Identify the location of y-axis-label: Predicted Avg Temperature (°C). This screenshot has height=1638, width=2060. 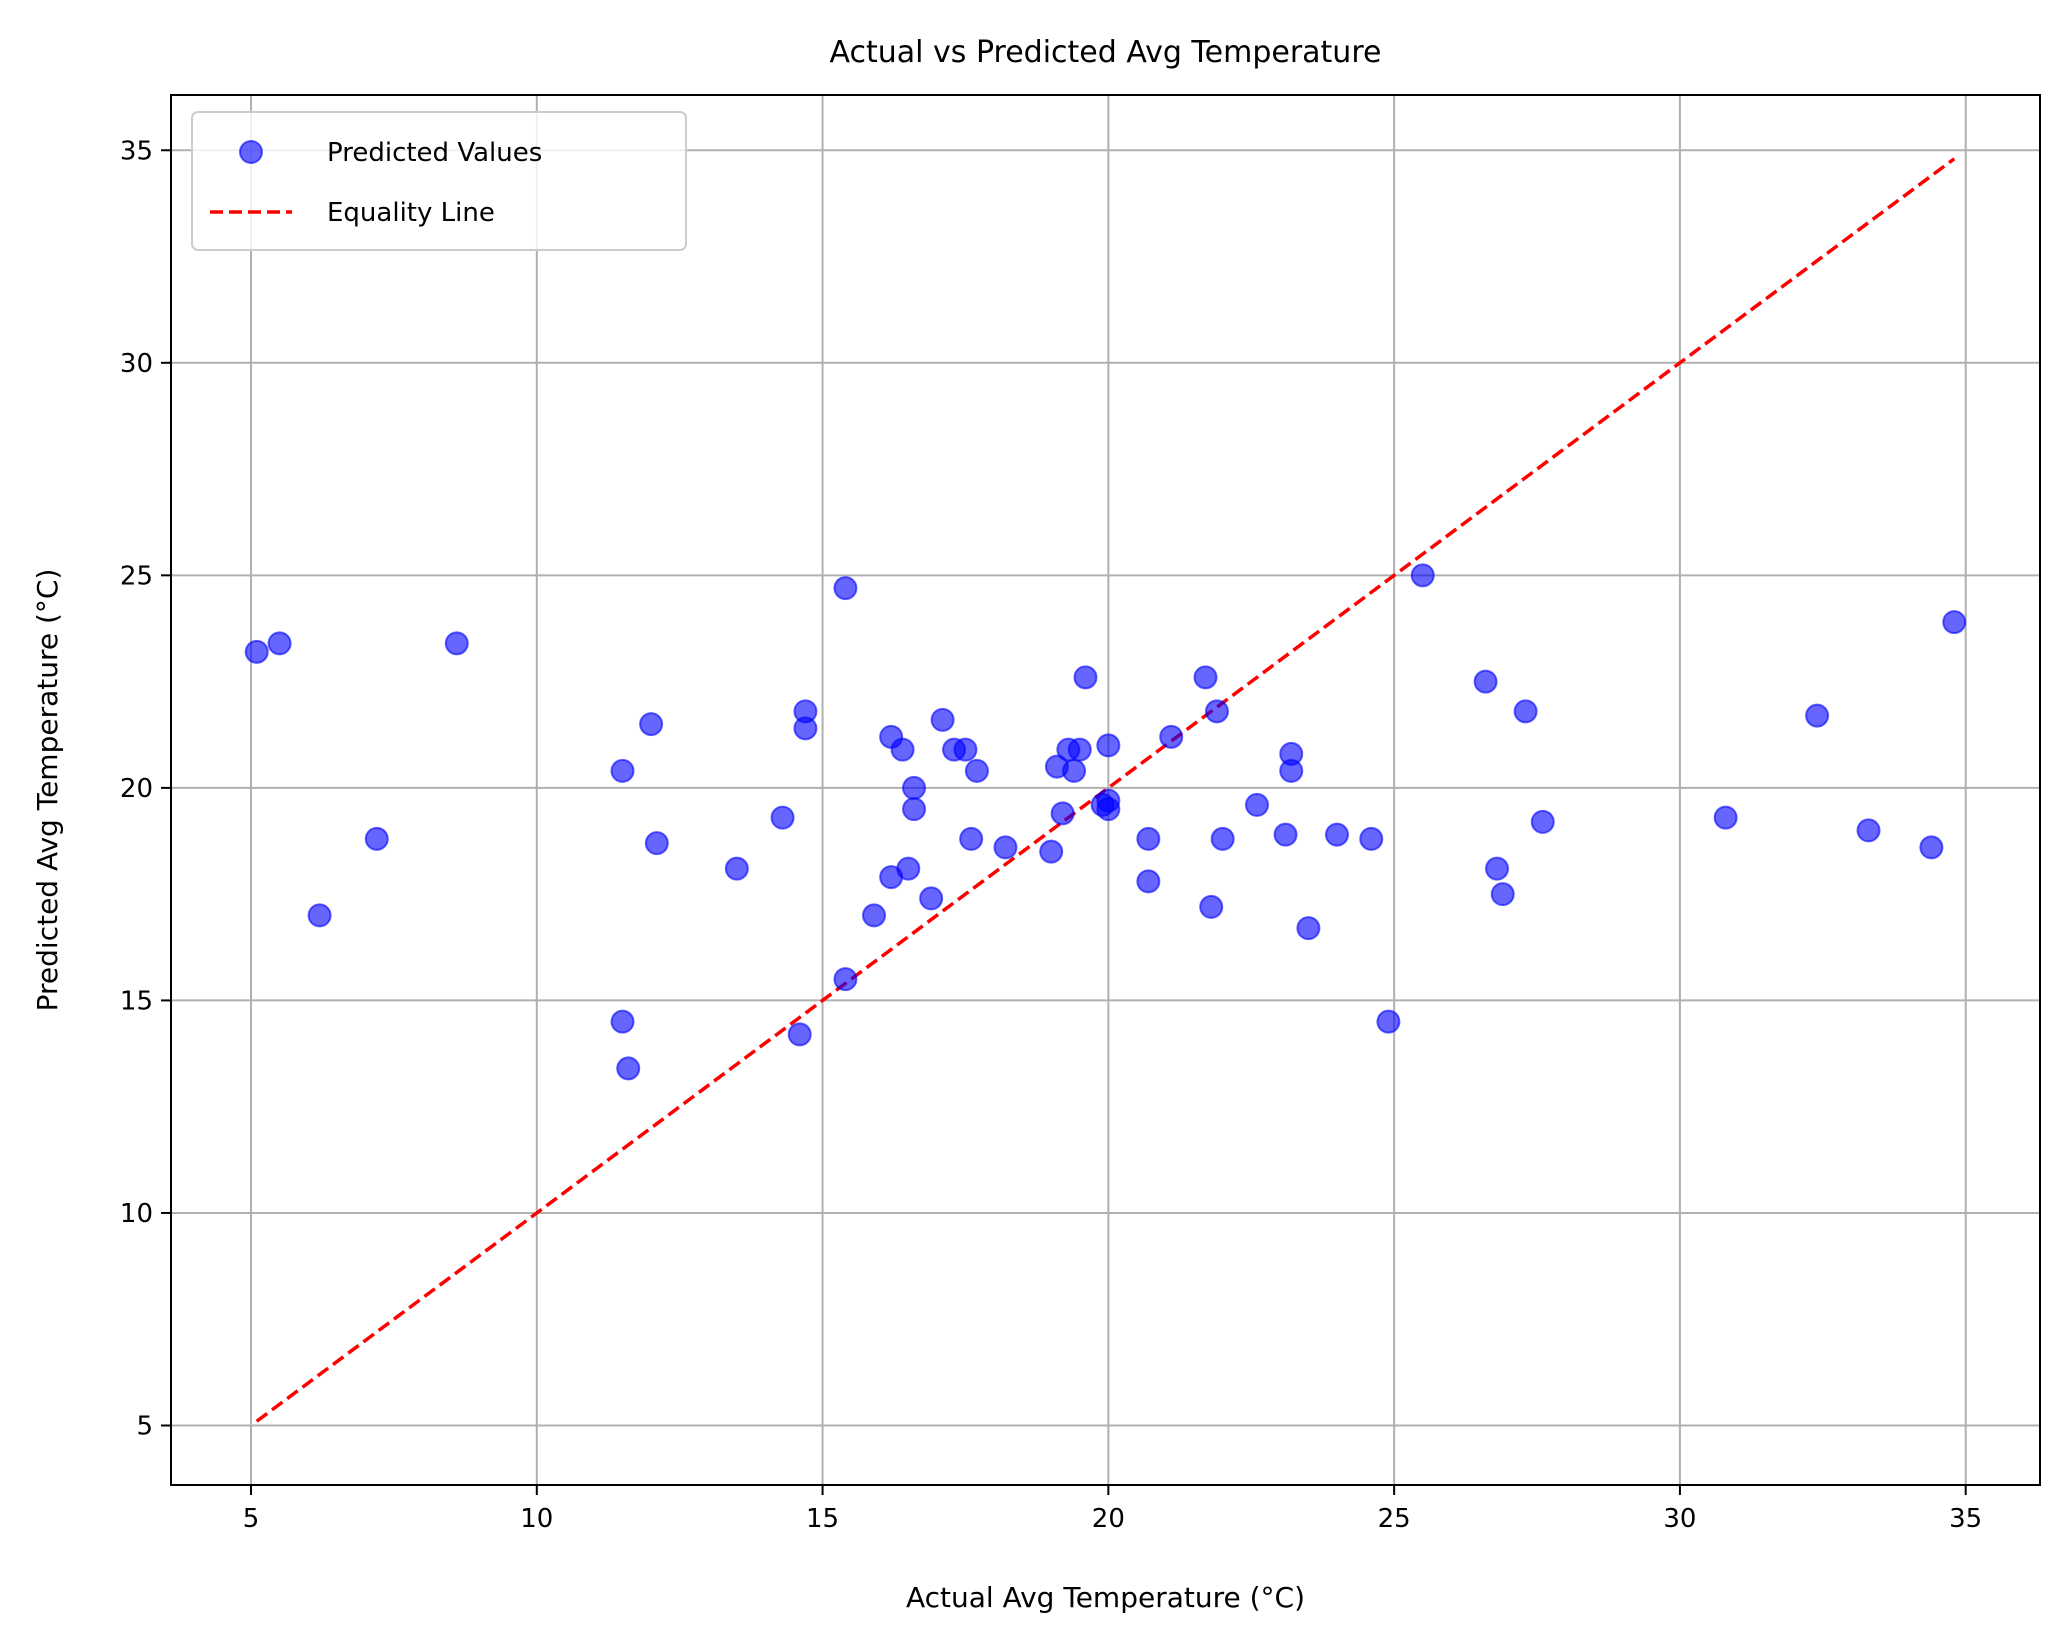
(47, 790).